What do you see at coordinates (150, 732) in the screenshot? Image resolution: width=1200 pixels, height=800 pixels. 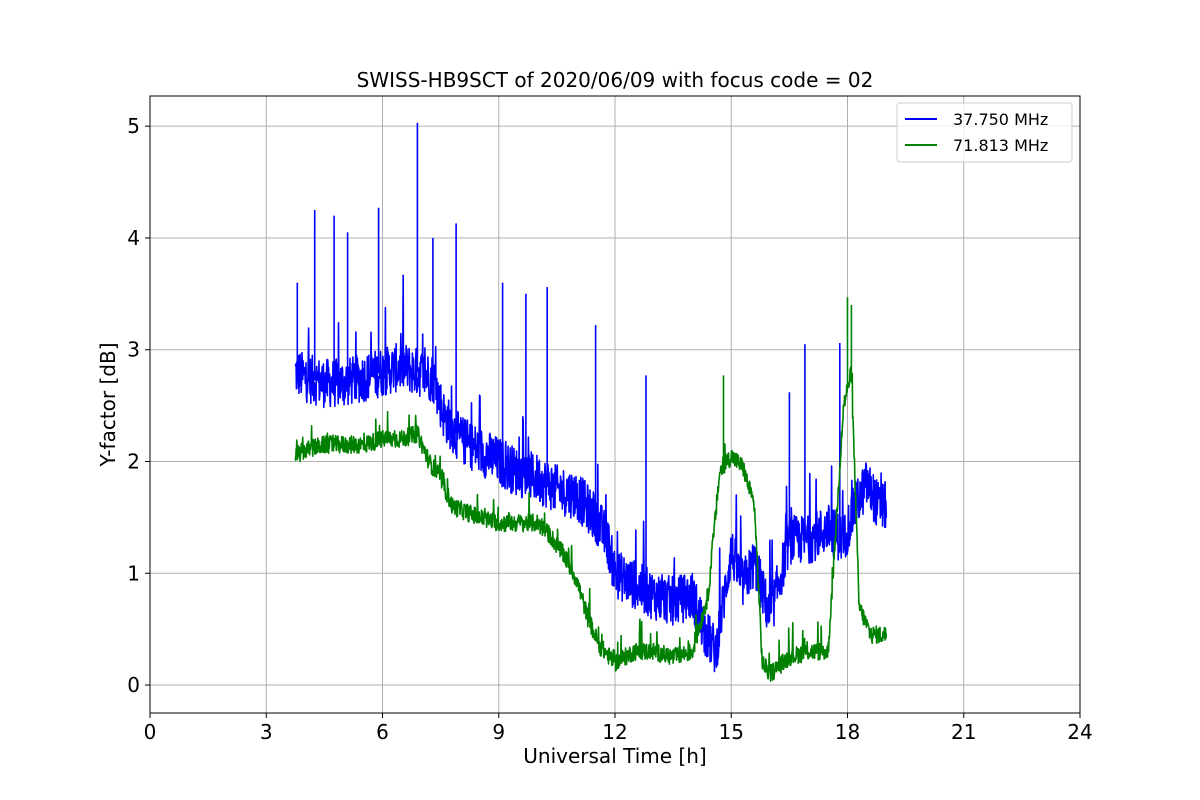 I see `x-tick-label: 0` at bounding box center [150, 732].